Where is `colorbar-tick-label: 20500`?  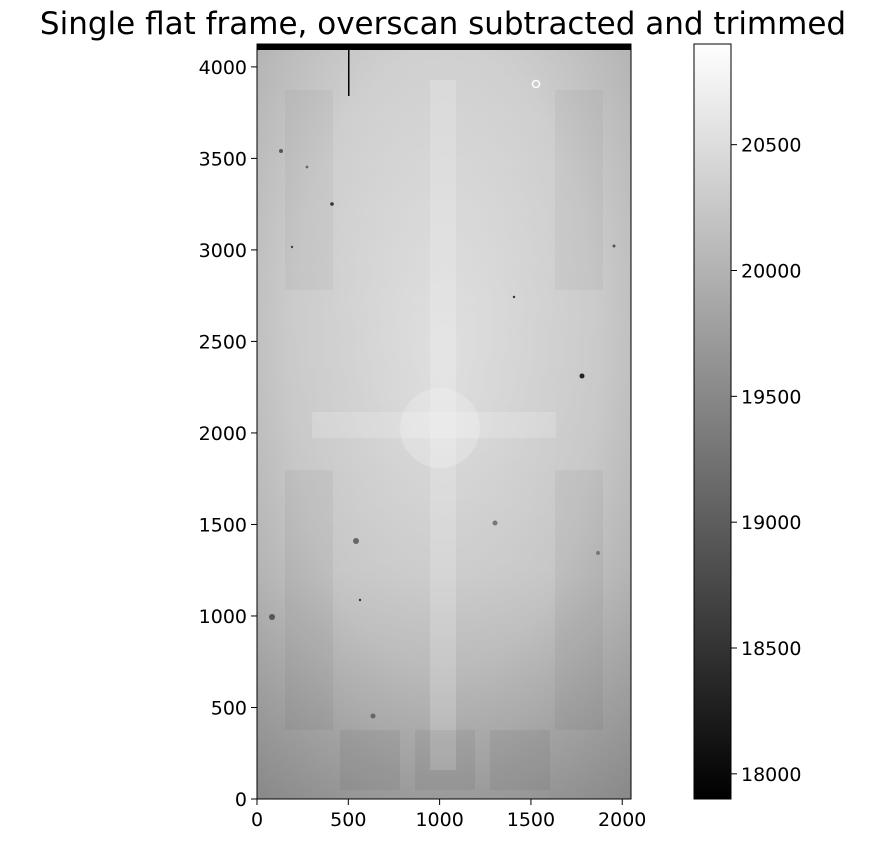
colorbar-tick-label: 20500 is located at coordinates (771, 146).